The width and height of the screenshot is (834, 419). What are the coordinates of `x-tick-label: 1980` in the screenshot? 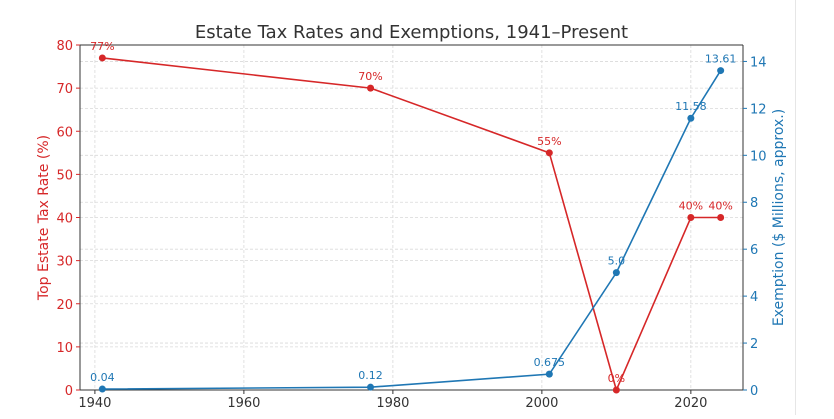 It's located at (392, 403).